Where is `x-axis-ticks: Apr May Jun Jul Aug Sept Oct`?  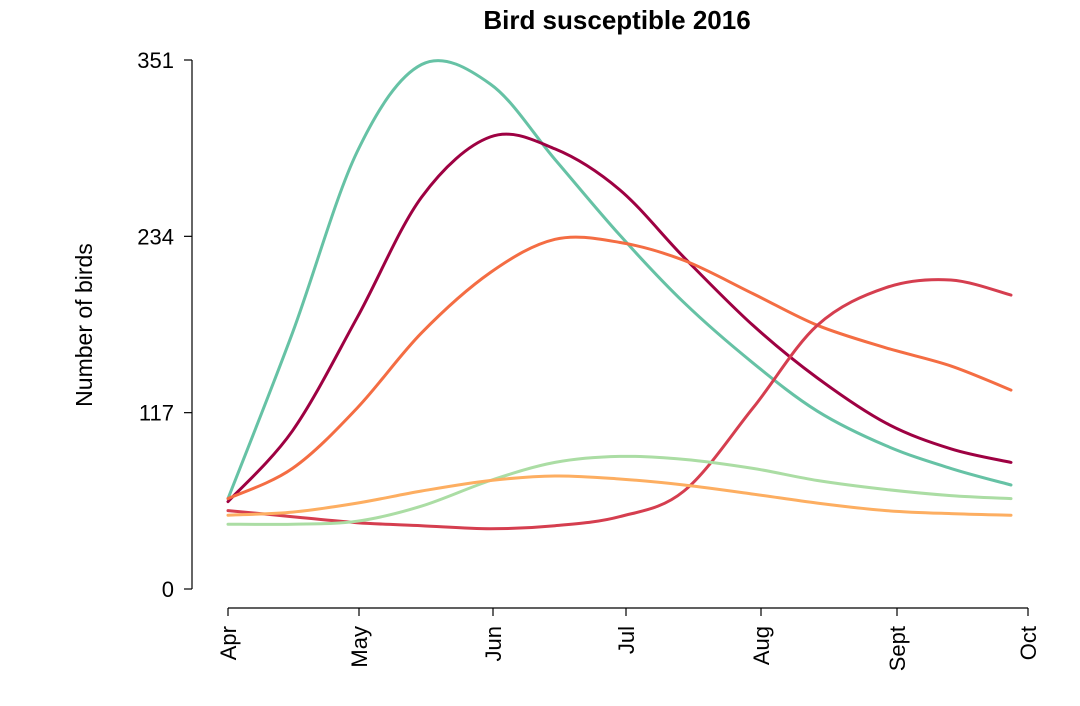 x-axis-ticks: Apr May Jun Jul Aug Sept Oct is located at coordinates (628, 639).